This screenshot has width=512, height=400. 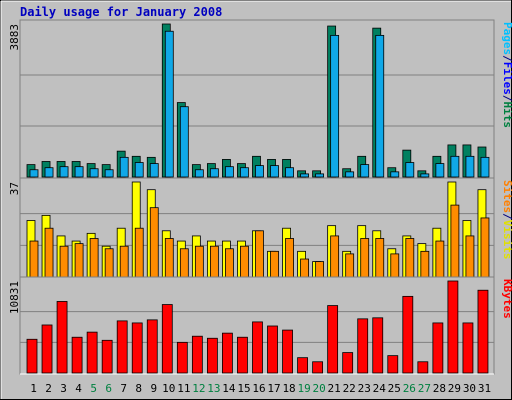 I want to click on x-tick-label: 2, so click(x=48, y=388).